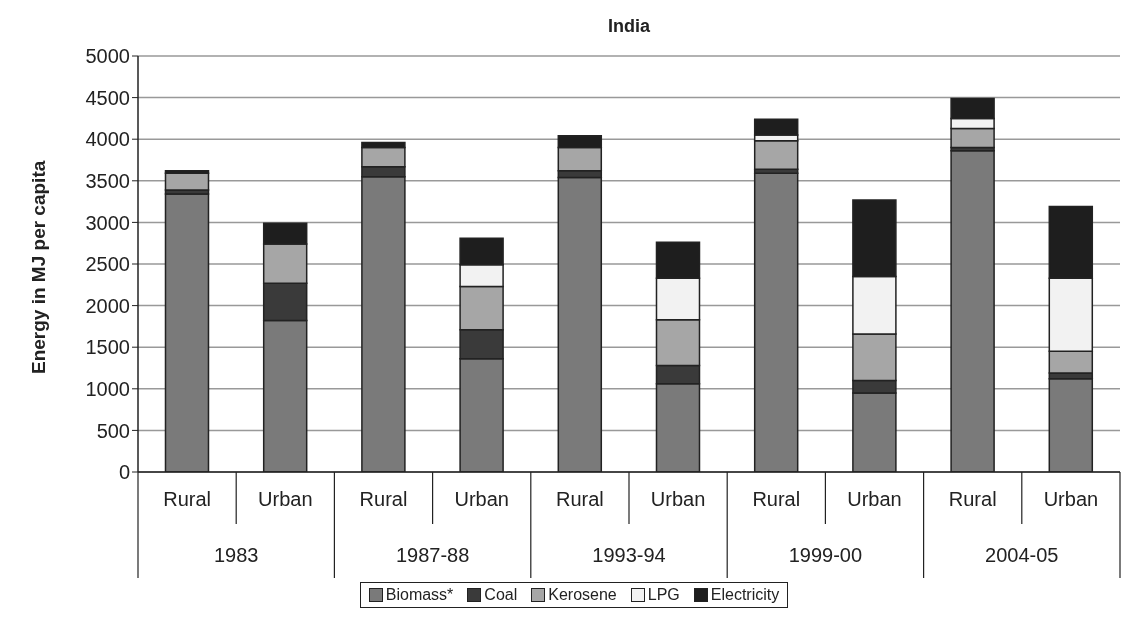 Image resolution: width=1129 pixels, height=624 pixels. Describe the element at coordinates (629, 26) in the screenshot. I see `chart-title: India` at that location.